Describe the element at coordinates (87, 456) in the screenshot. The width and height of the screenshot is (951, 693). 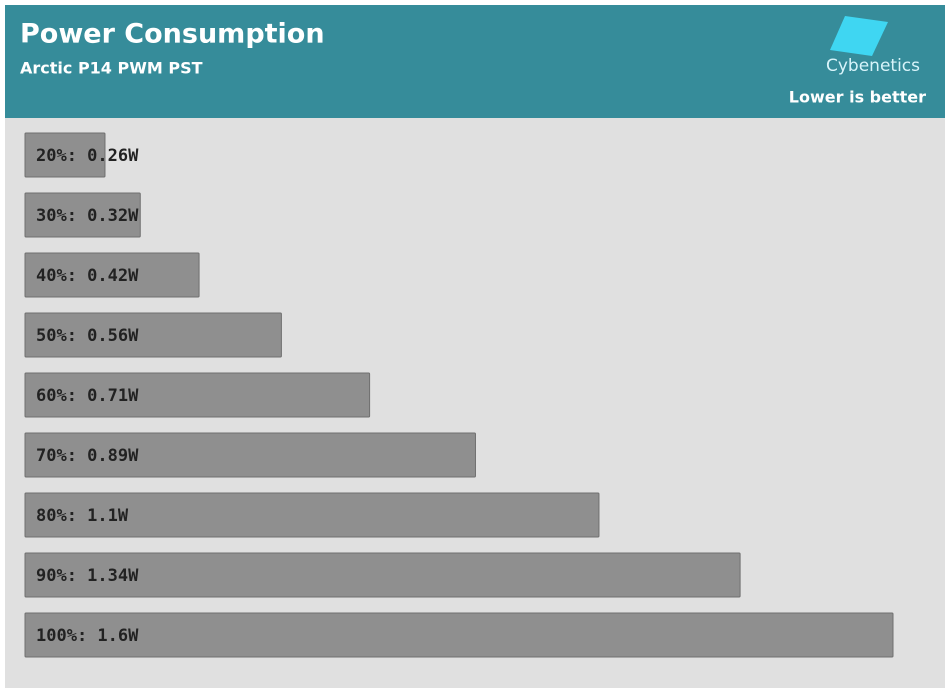
I see `value-label: 70%: 0.89W` at that location.